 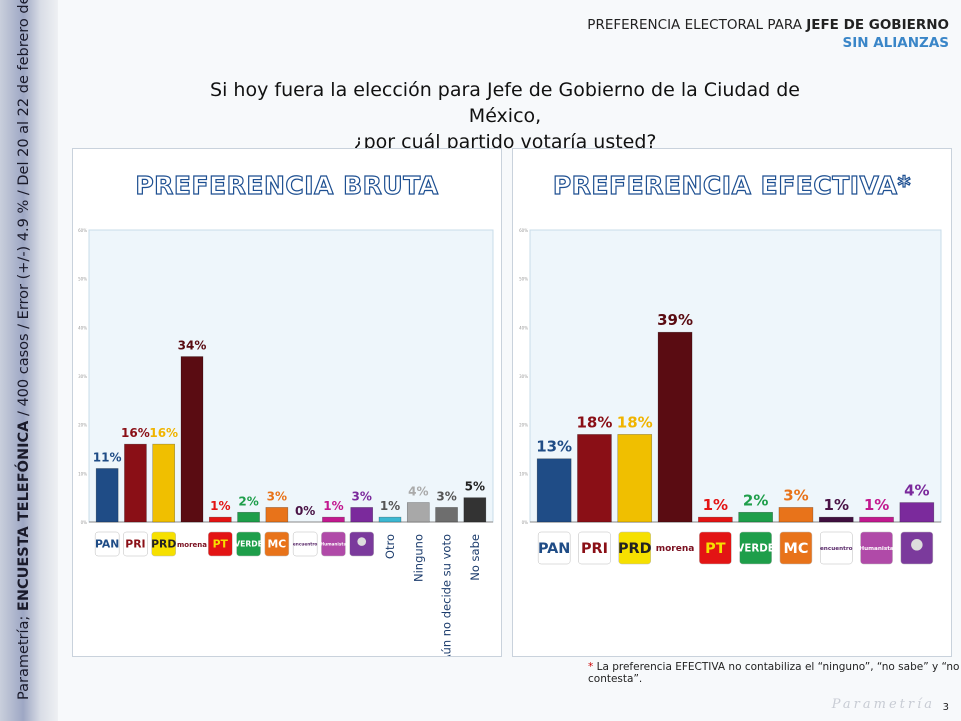 What do you see at coordinates (591, 667) in the screenshot?
I see `footnote-star: *` at bounding box center [591, 667].